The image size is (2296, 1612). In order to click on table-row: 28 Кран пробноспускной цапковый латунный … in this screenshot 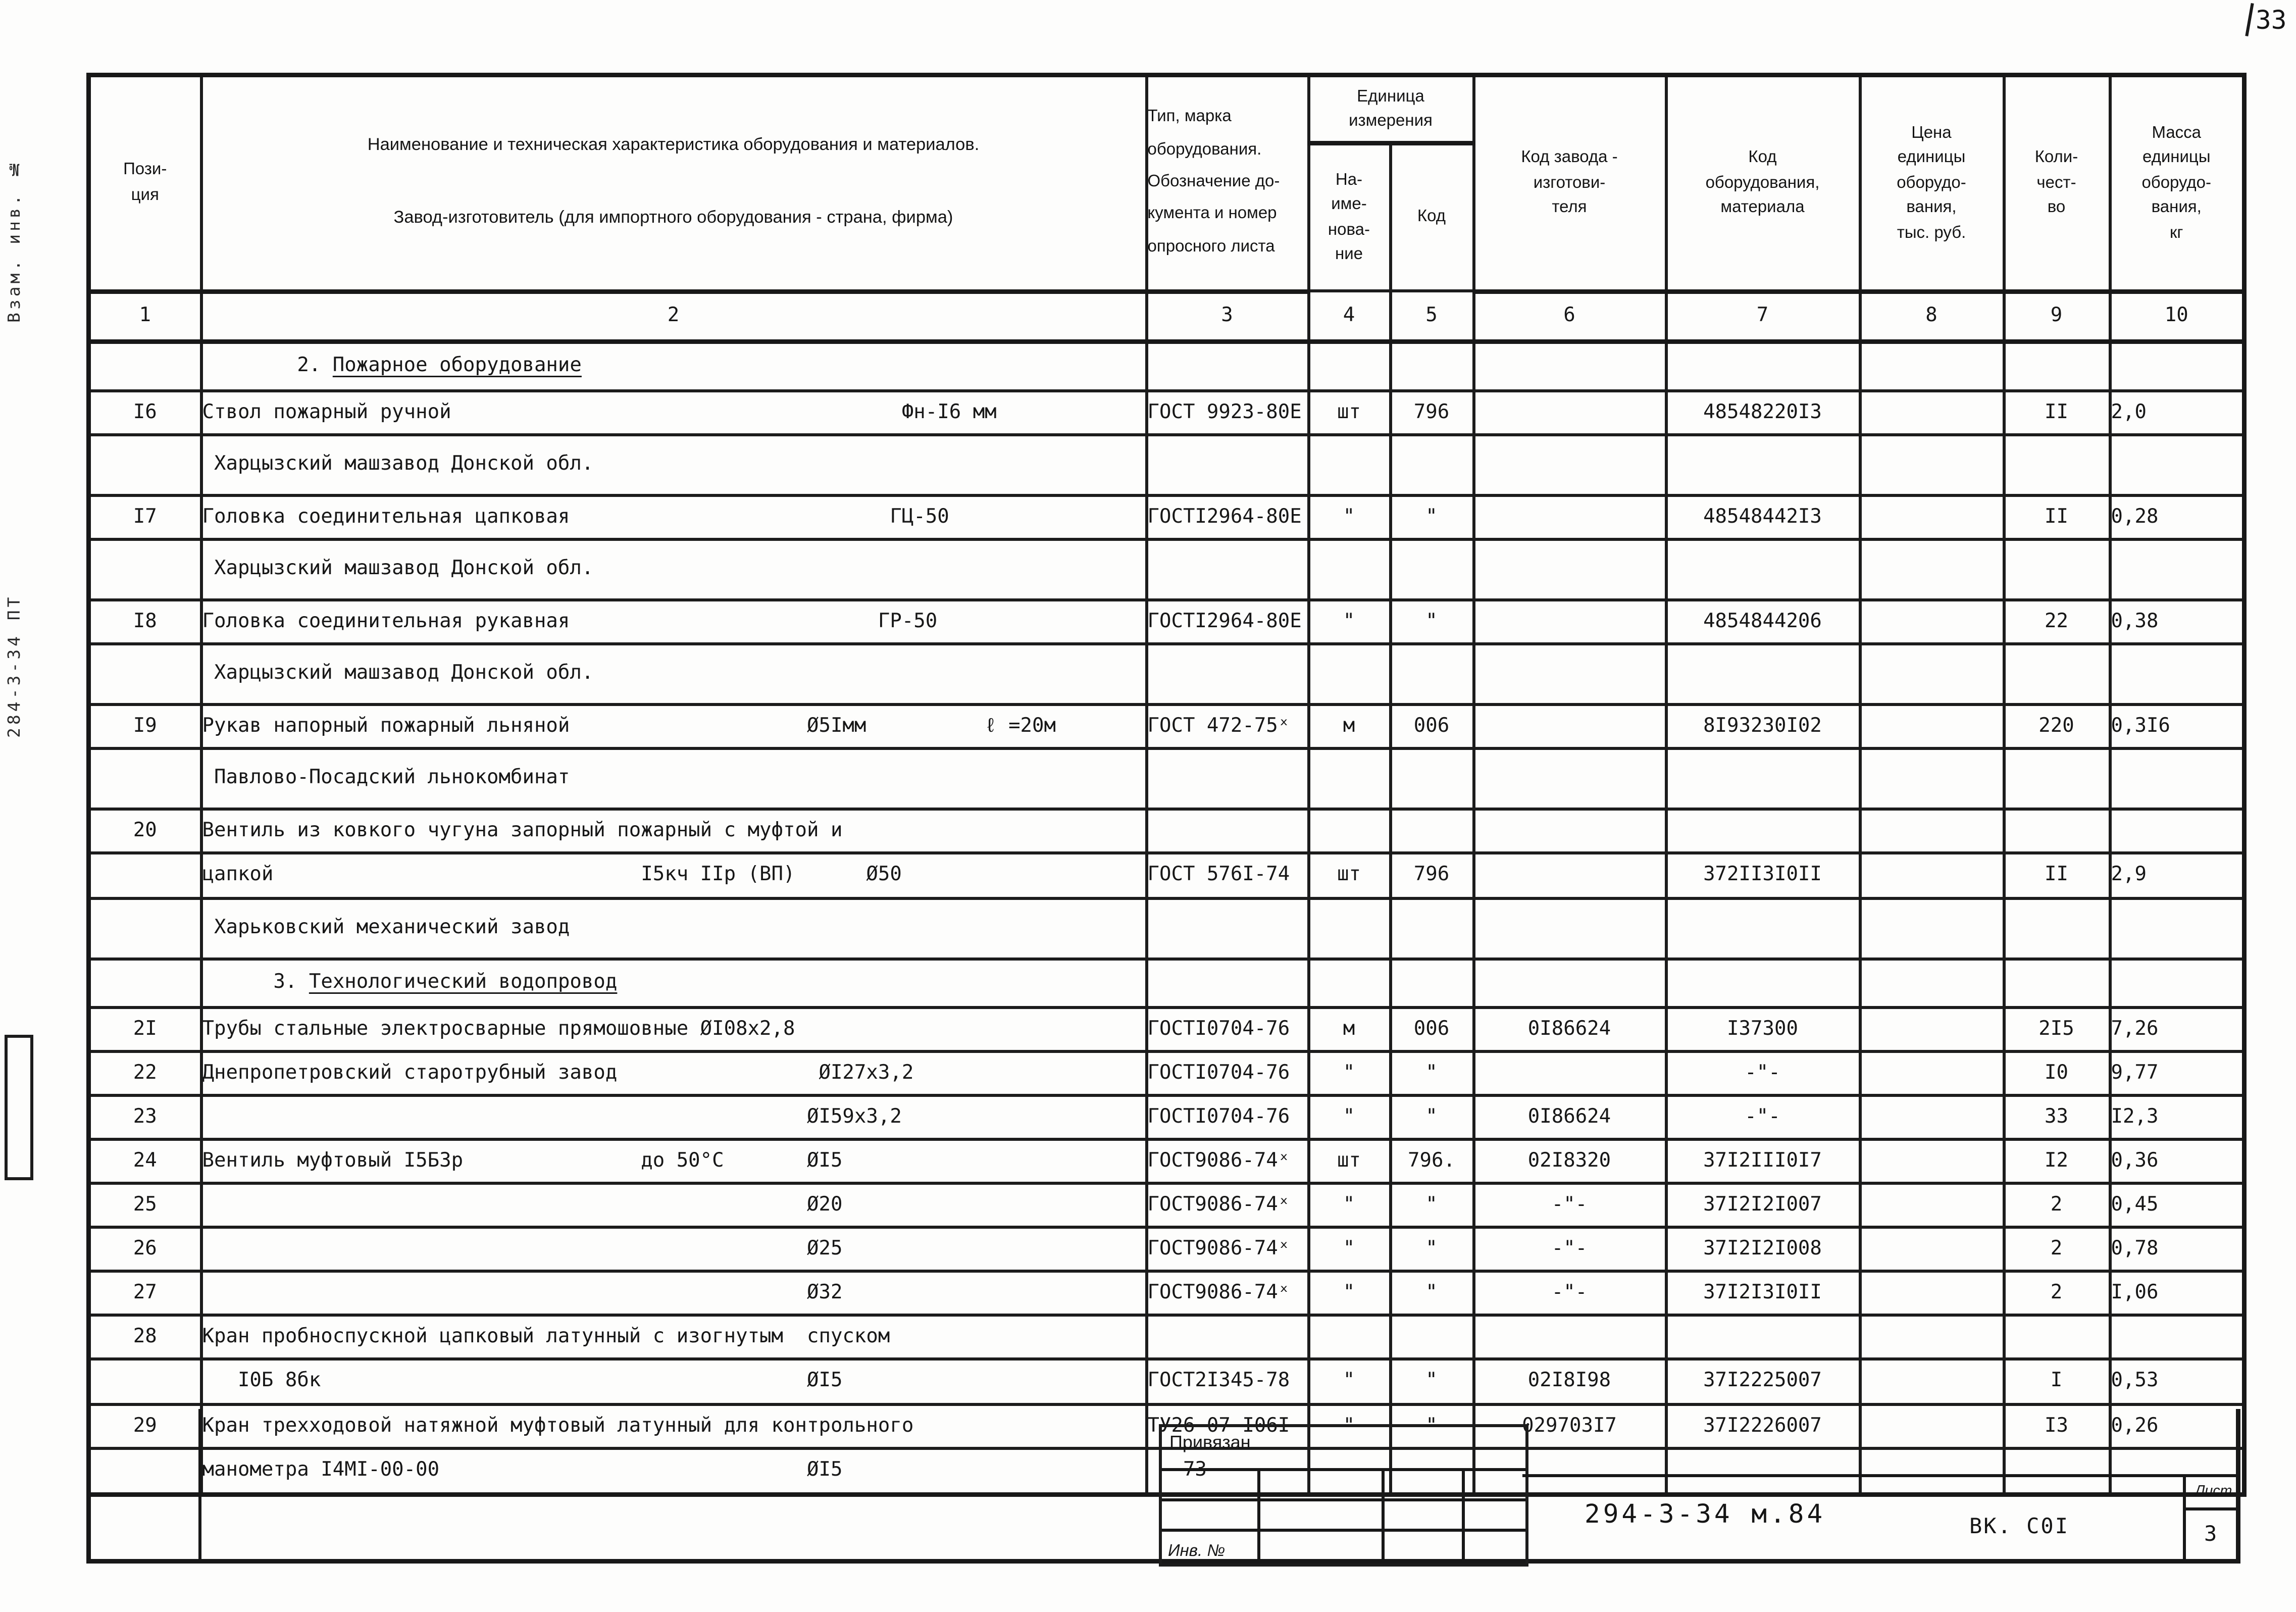, I will do `click(1166, 1336)`.